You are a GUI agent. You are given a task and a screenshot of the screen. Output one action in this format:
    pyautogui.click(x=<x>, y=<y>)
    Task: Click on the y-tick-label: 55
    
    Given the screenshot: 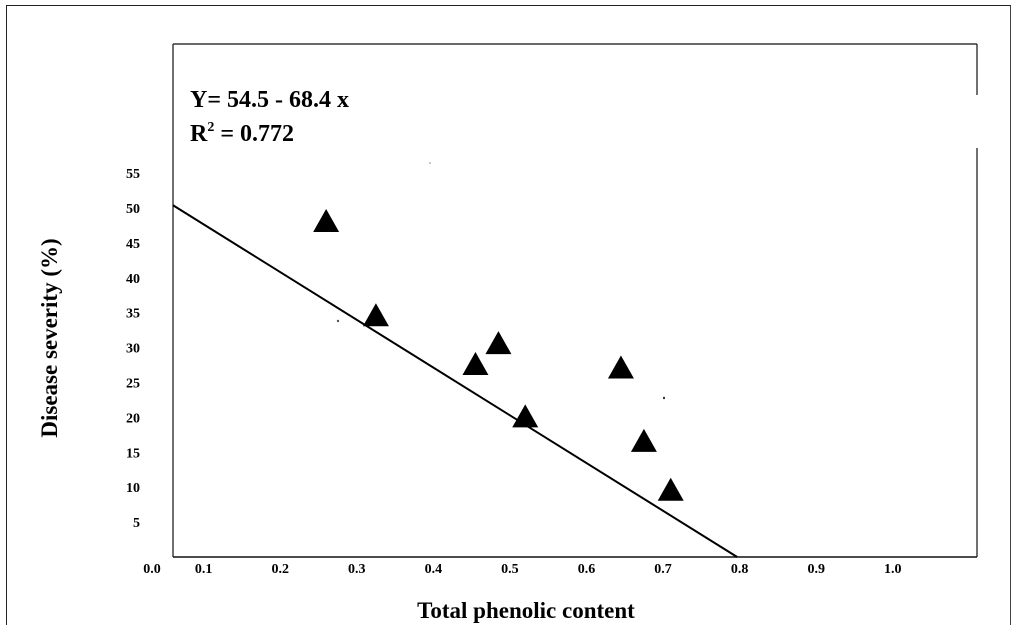 What is the action you would take?
    pyautogui.click(x=133, y=174)
    